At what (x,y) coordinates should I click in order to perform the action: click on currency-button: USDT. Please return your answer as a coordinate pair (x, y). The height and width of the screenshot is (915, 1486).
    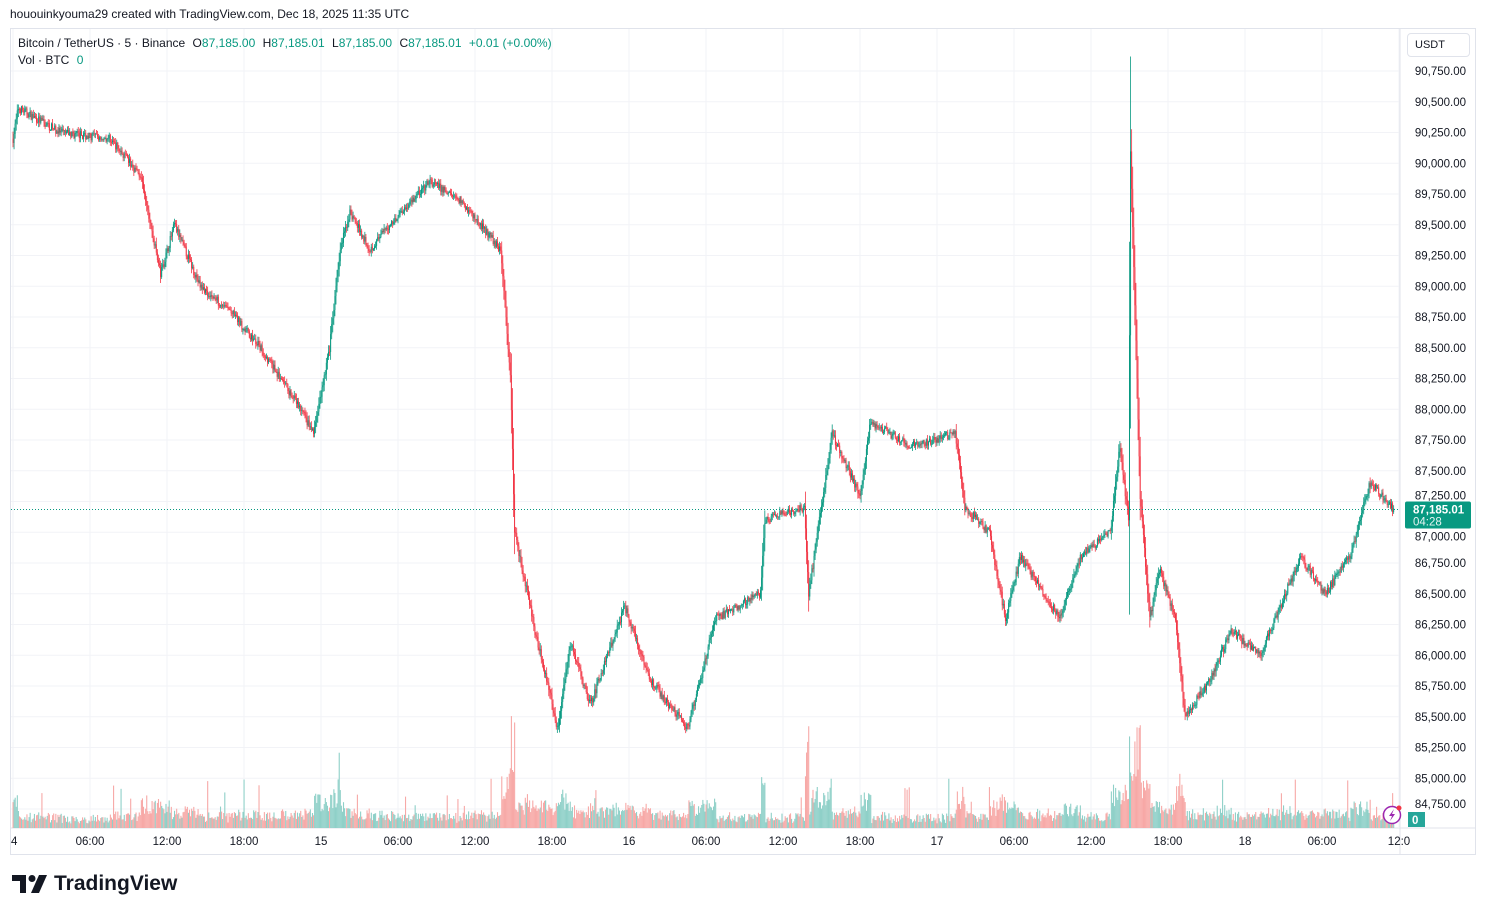
    Looking at the image, I should click on (1438, 45).